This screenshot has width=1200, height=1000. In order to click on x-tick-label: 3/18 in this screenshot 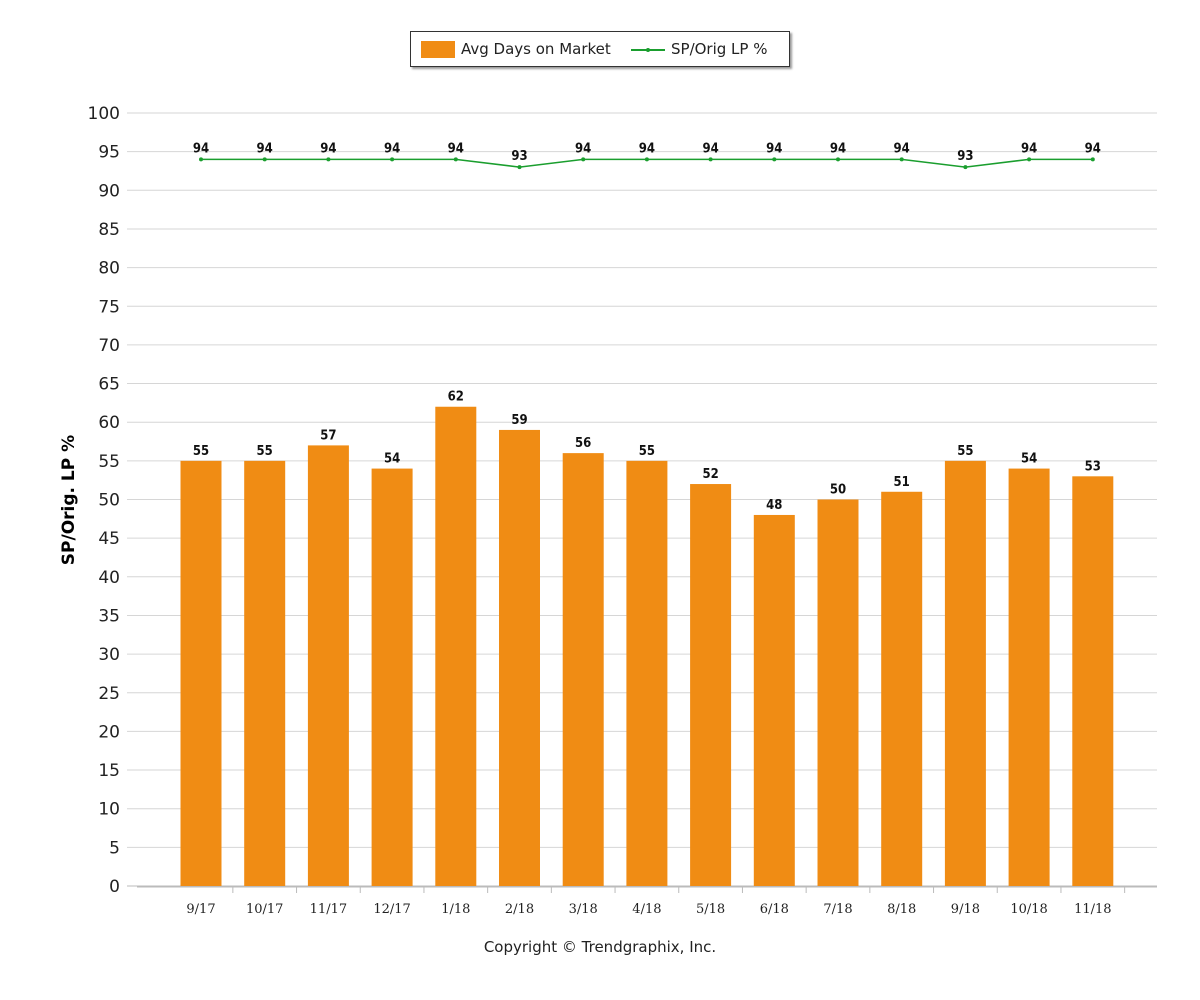, I will do `click(583, 909)`.